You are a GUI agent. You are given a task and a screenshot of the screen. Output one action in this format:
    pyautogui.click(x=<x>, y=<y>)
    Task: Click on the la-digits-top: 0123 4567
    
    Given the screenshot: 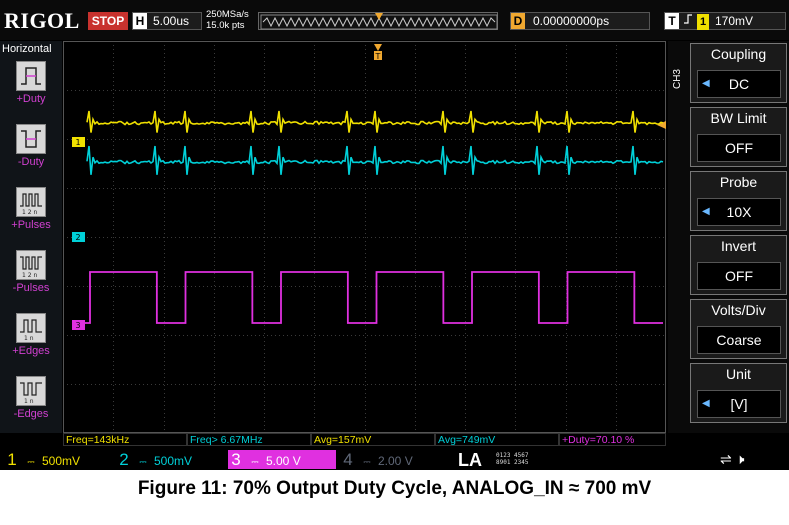 What is the action you would take?
    pyautogui.click(x=512, y=455)
    